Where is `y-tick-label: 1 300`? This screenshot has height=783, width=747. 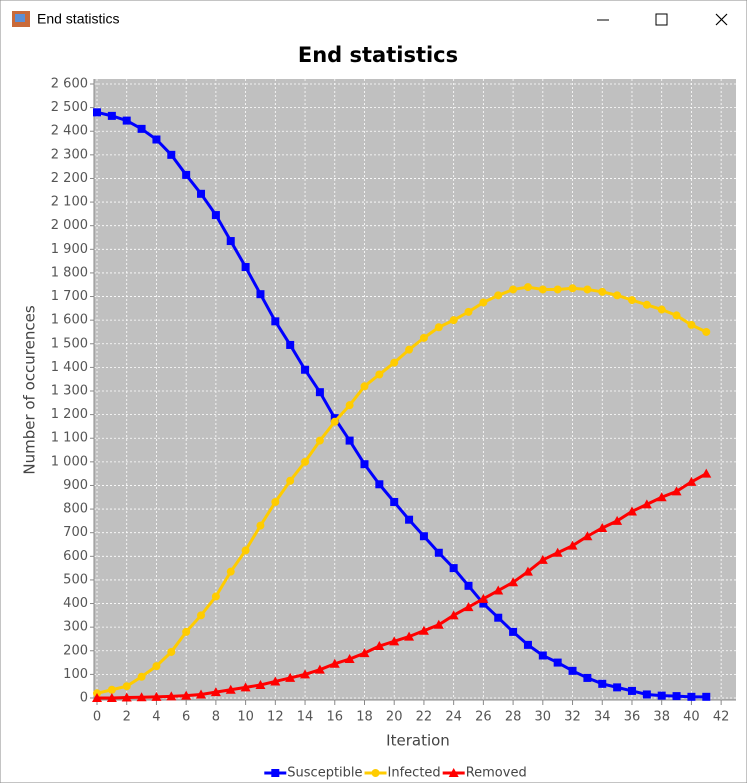
y-tick-label: 1 300 is located at coordinates (69, 391).